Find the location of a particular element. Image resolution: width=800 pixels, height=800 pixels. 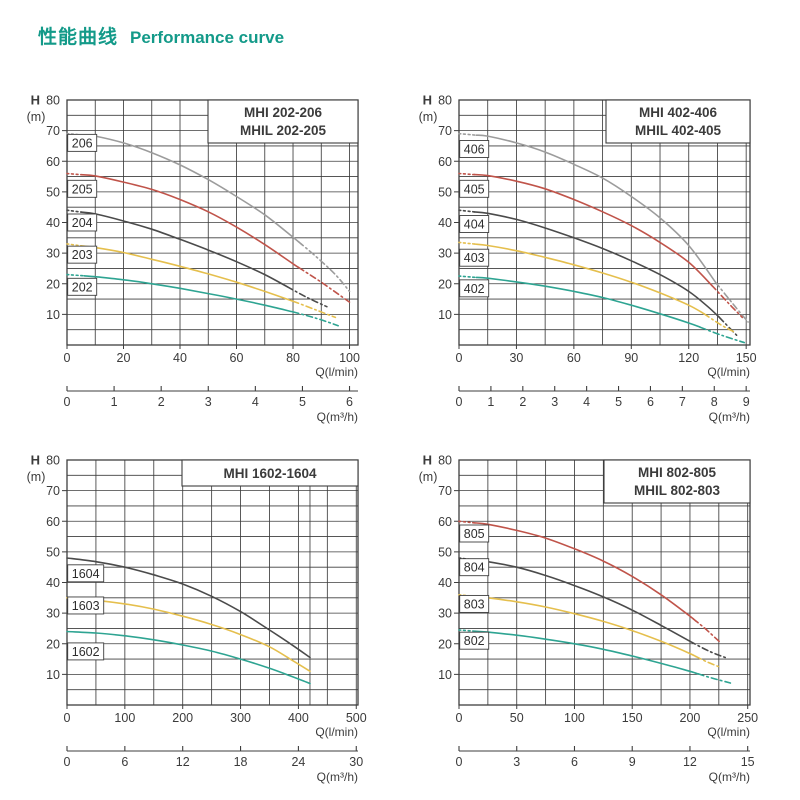

page-title-en: Performance curve is located at coordinates (207, 37).